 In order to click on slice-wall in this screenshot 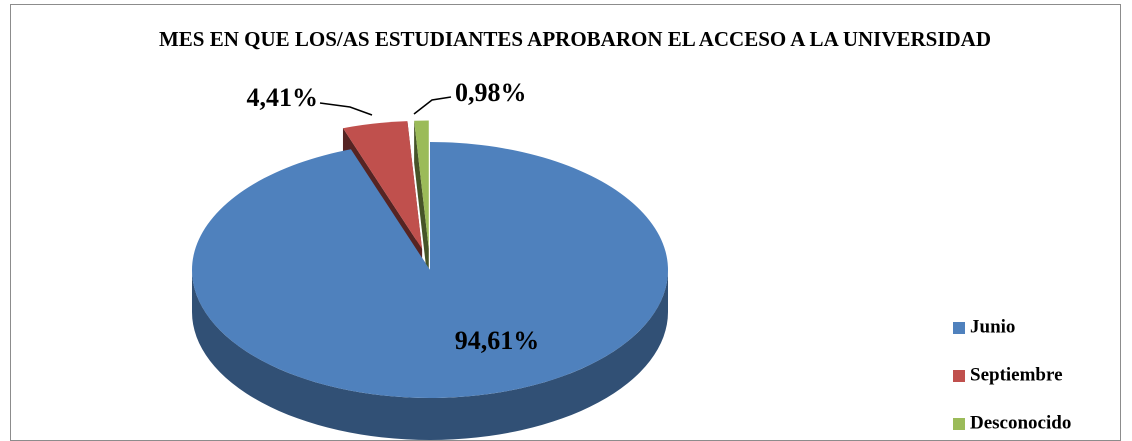, I will do `click(421, 205)`.